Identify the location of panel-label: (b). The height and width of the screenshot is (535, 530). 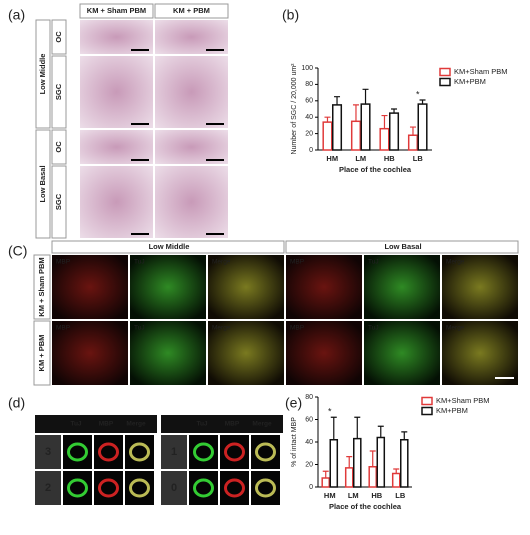
(290, 15).